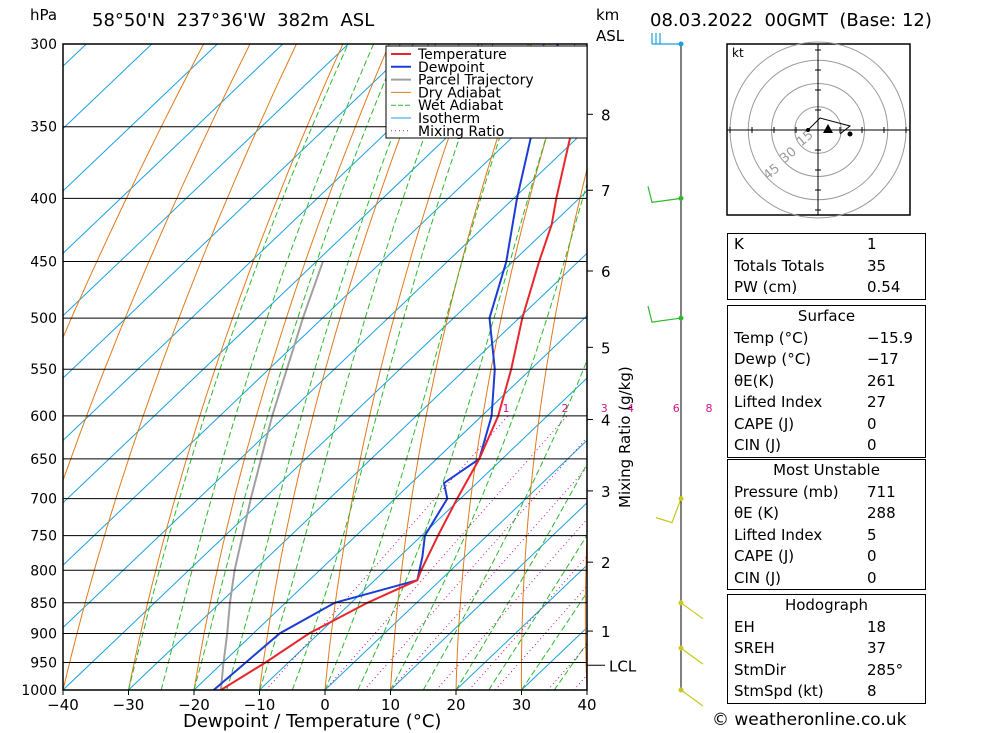 This screenshot has width=1000, height=733. Describe the element at coordinates (39, 691) in the screenshot. I see `pressure-tick-label: 1000` at that location.